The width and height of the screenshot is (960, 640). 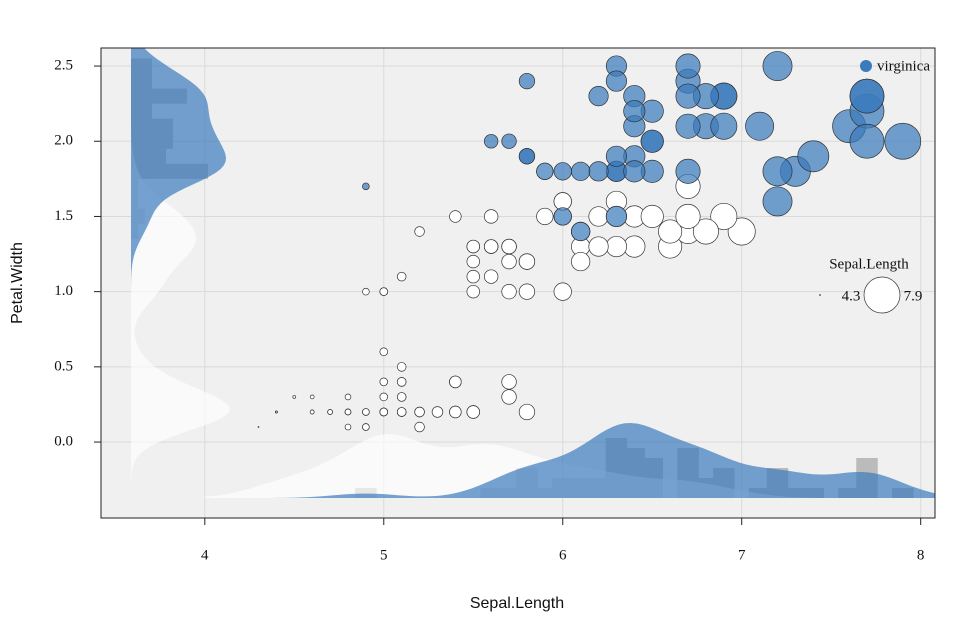 What do you see at coordinates (17, 283) in the screenshot?
I see `y-axis-label: Petal.Width` at bounding box center [17, 283].